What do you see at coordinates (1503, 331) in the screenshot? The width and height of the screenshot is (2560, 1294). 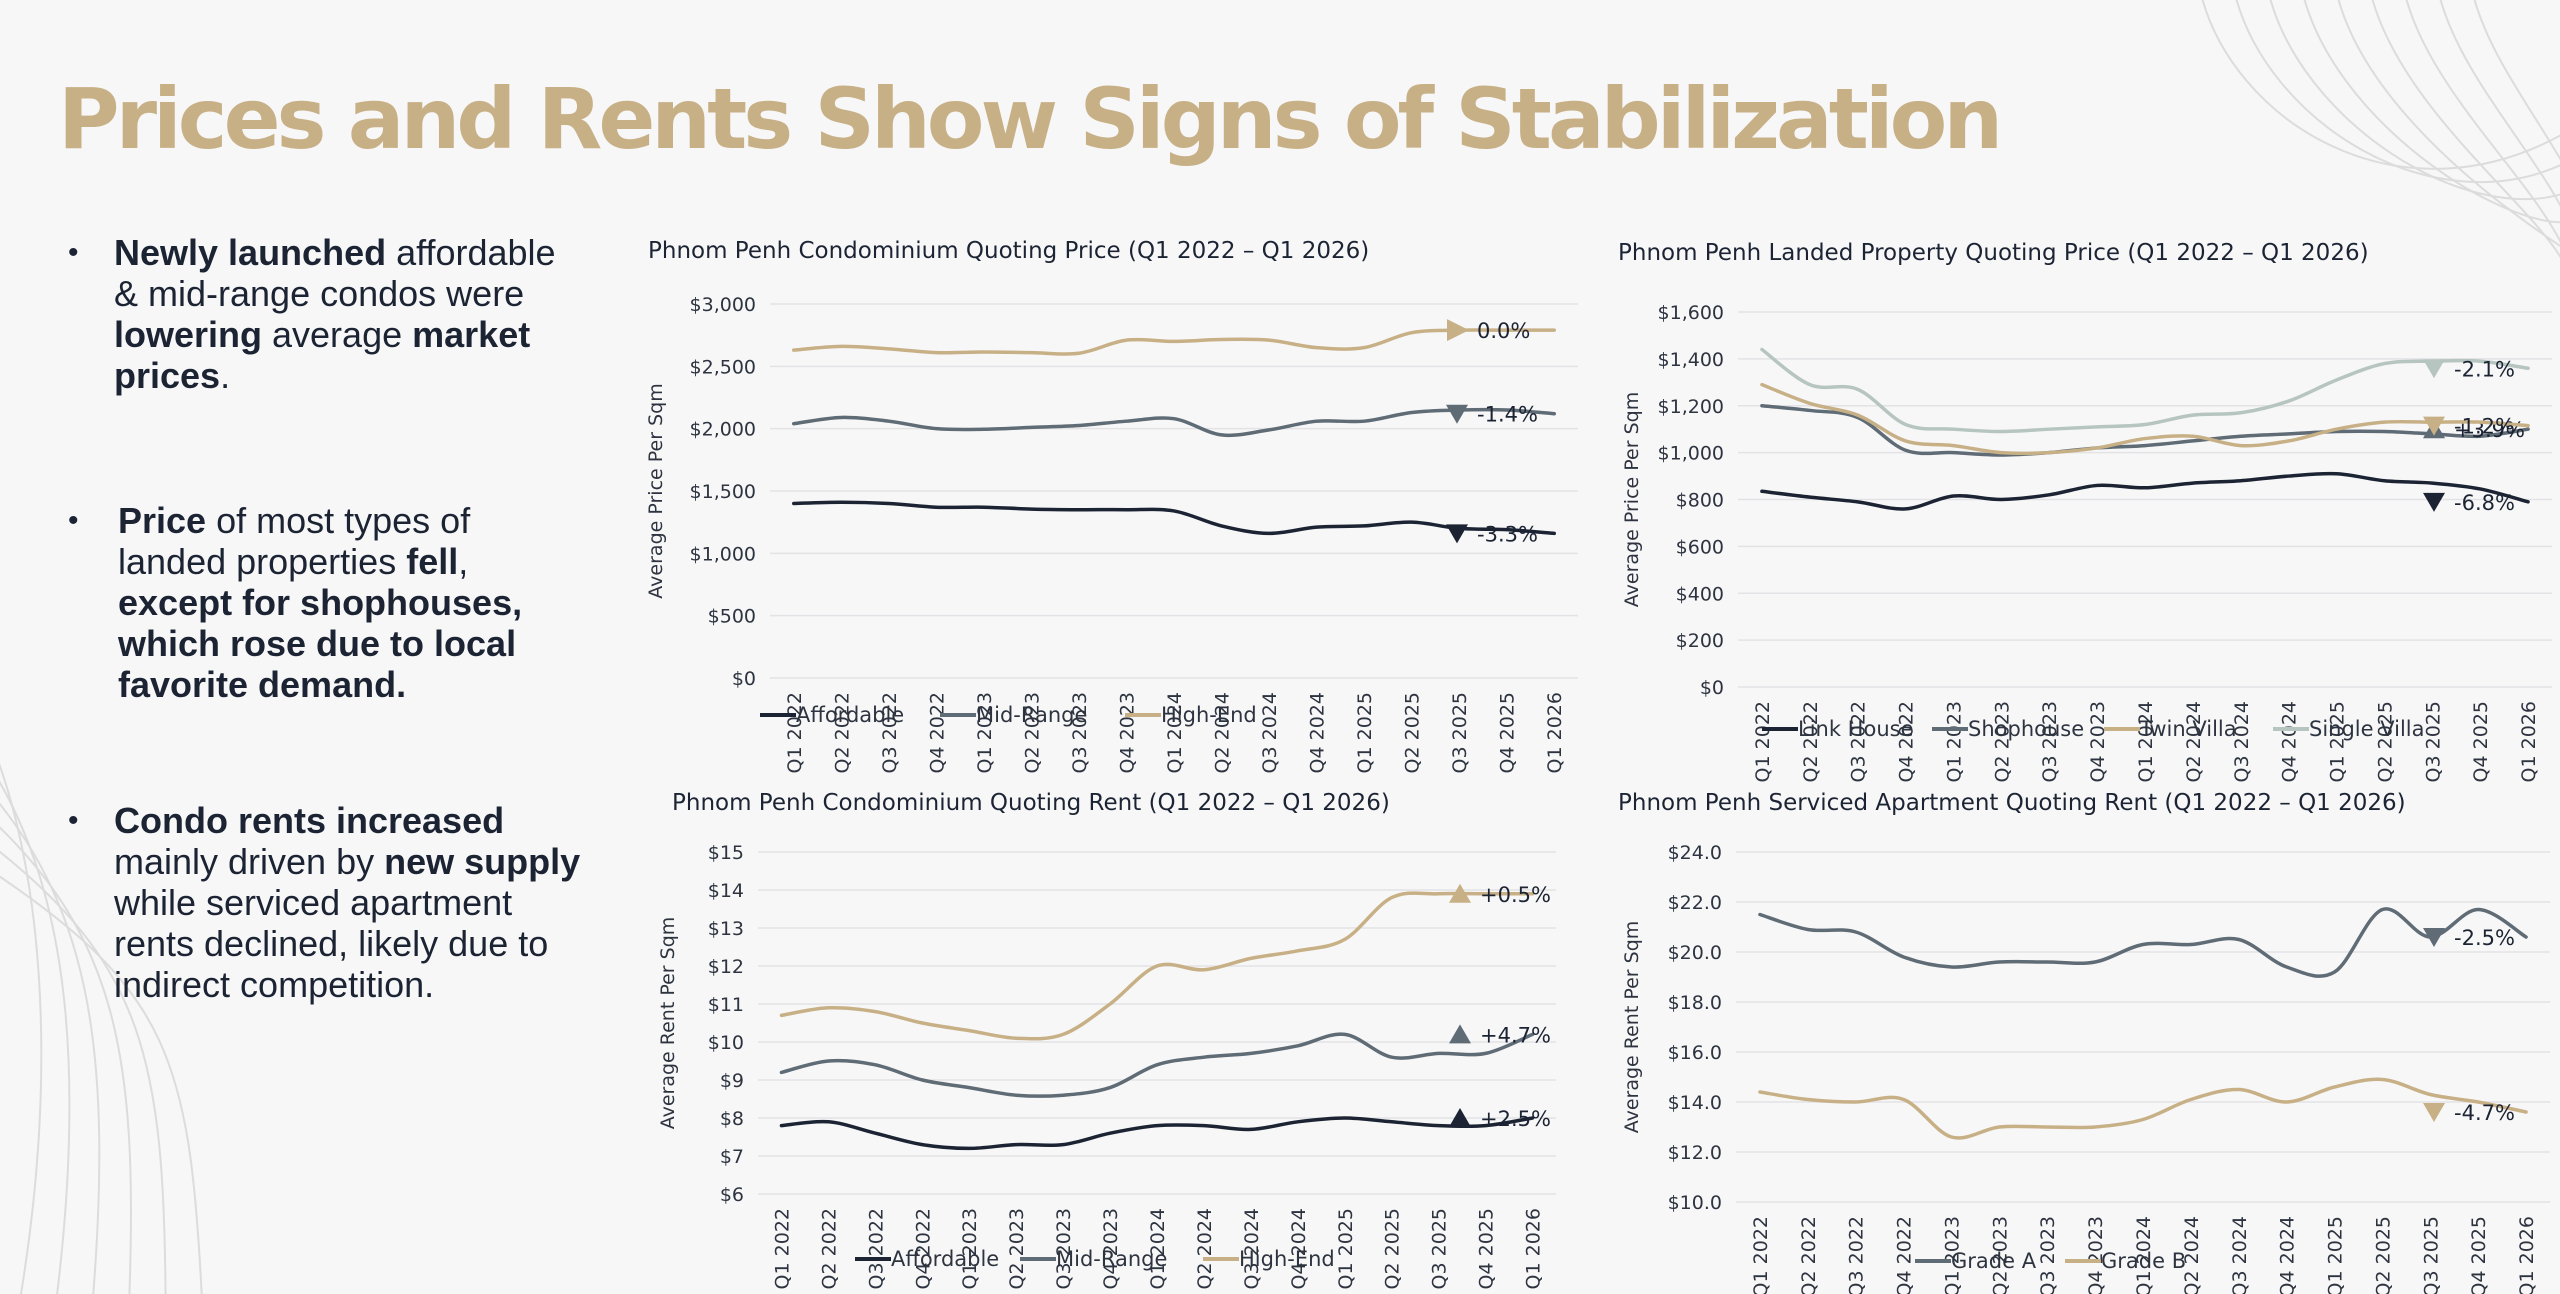 I see `change-label: 0.0%` at bounding box center [1503, 331].